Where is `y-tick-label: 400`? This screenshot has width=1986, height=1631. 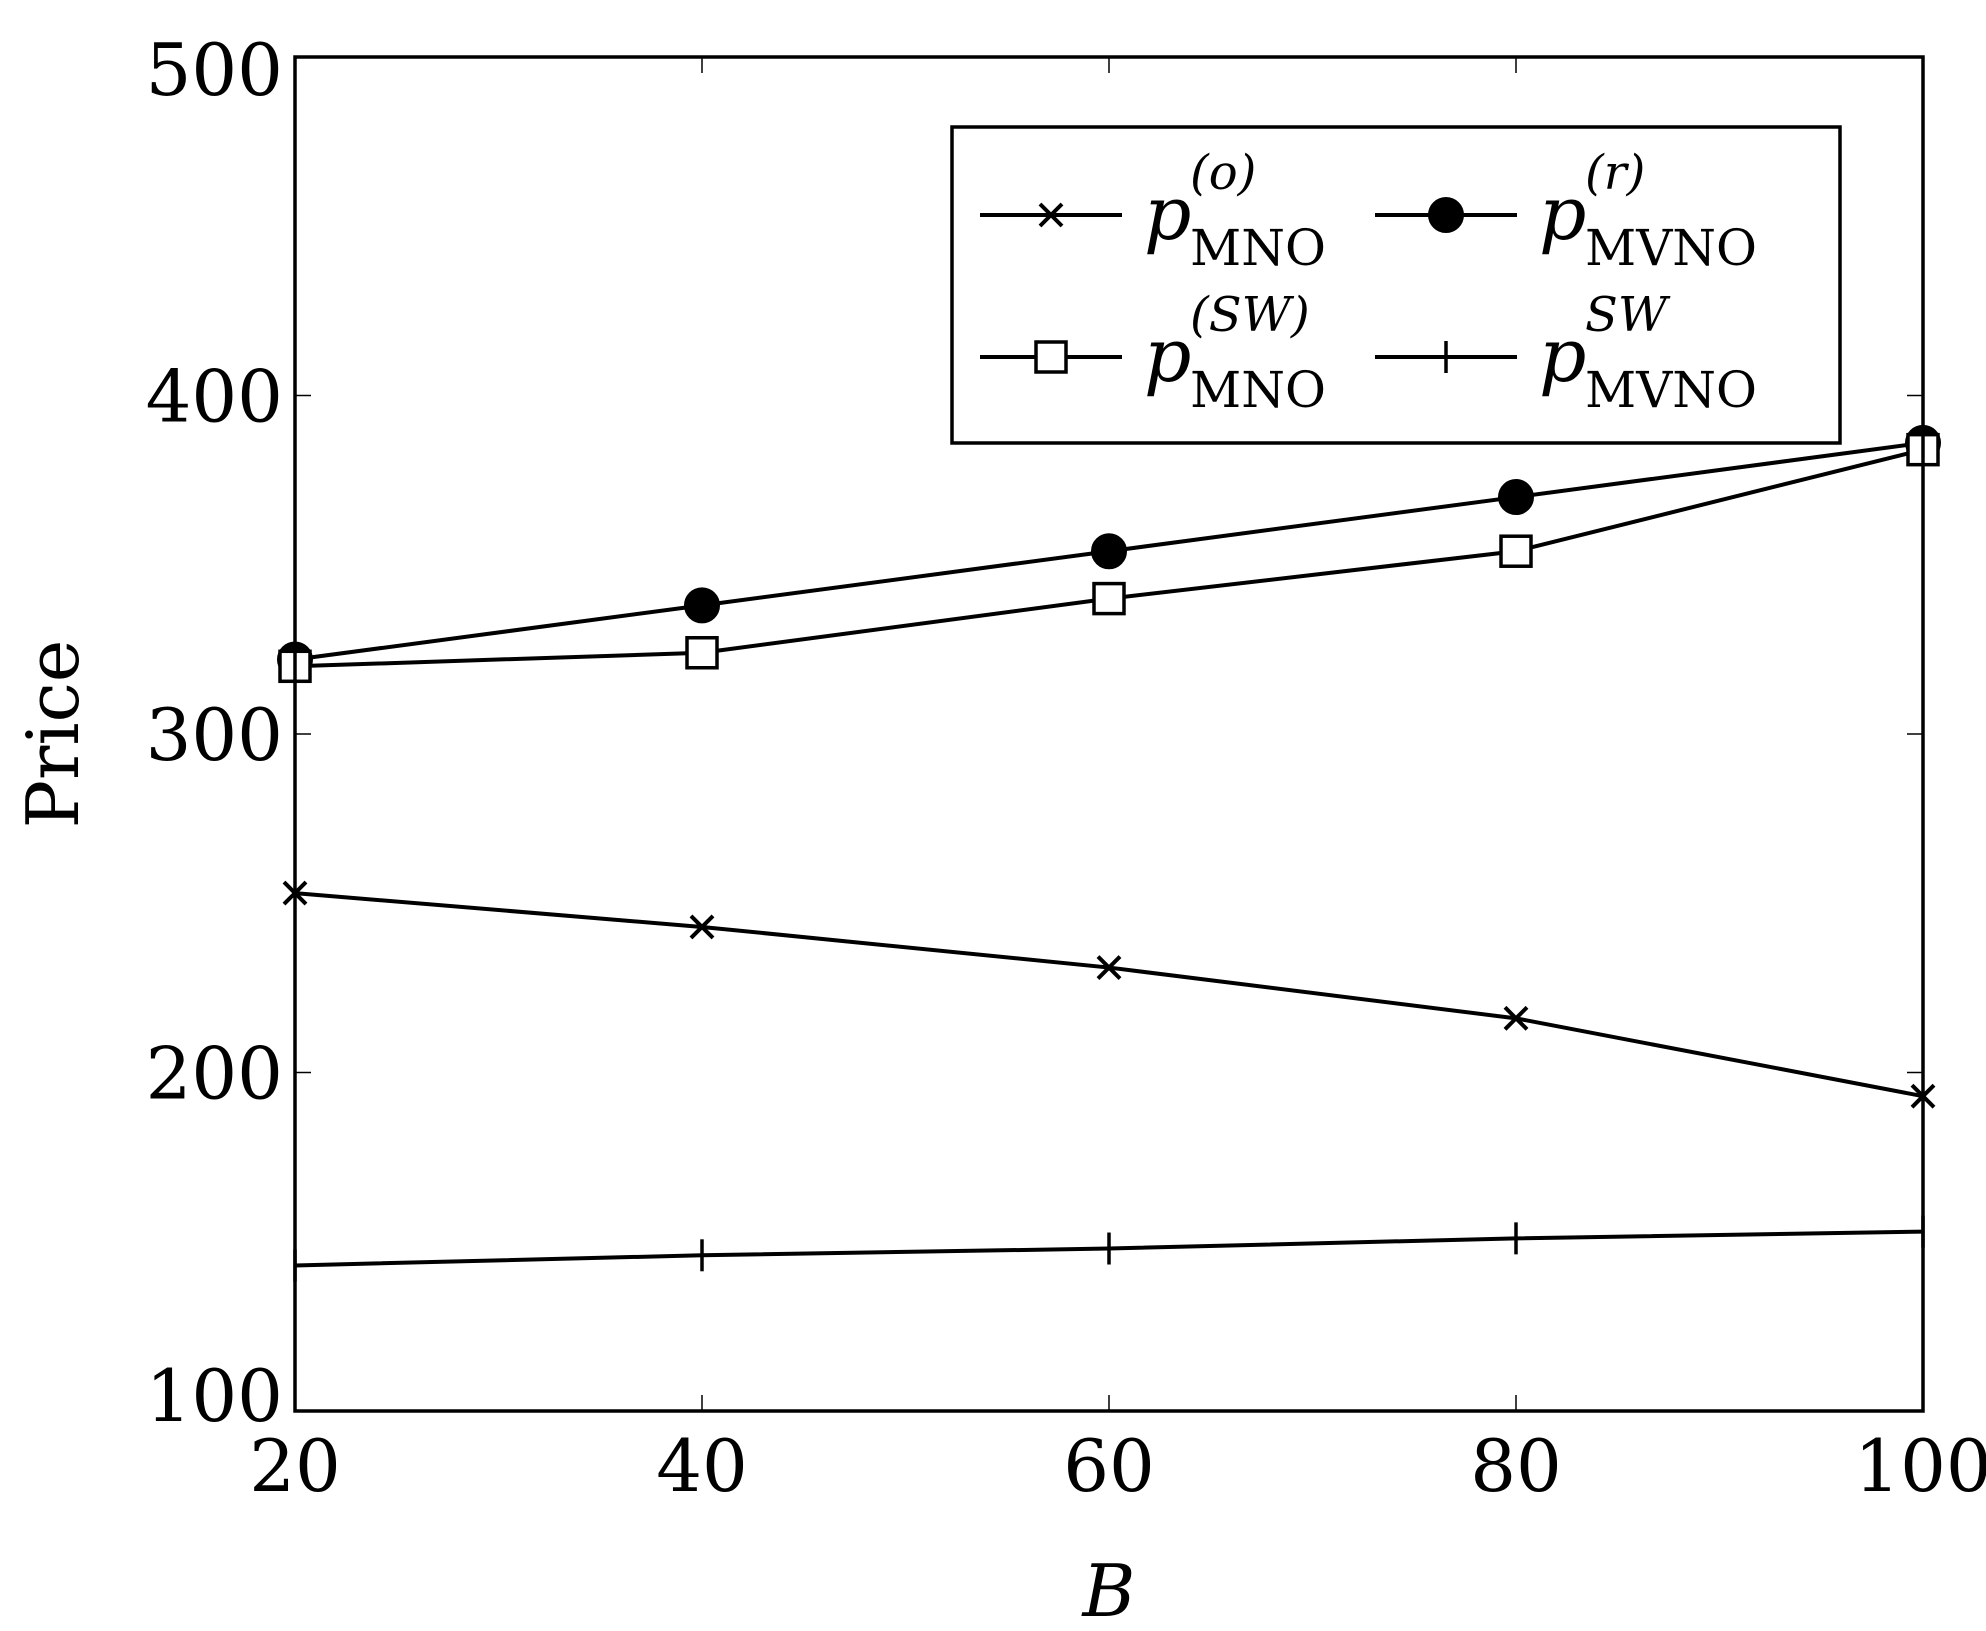 y-tick-label: 400 is located at coordinates (214, 397).